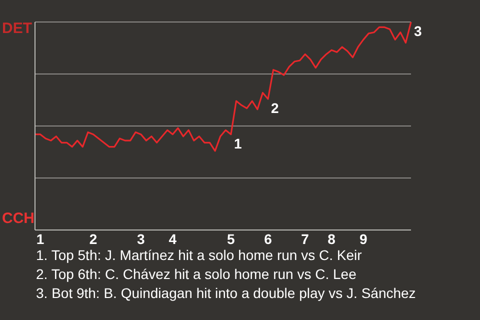 The image size is (480, 320). What do you see at coordinates (275, 108) in the screenshot?
I see `annotation: 2` at bounding box center [275, 108].